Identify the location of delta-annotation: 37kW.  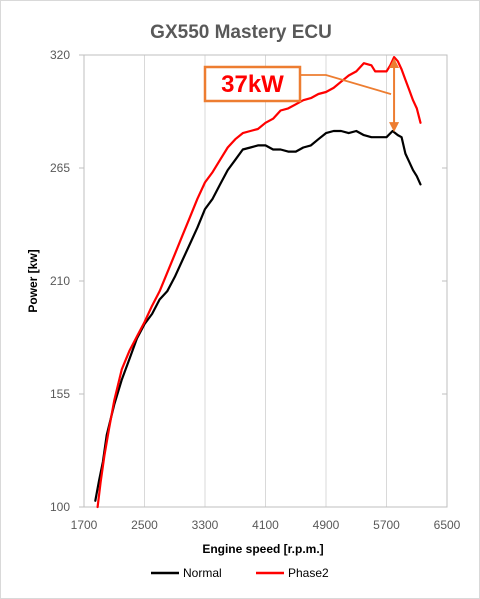
(301, 95).